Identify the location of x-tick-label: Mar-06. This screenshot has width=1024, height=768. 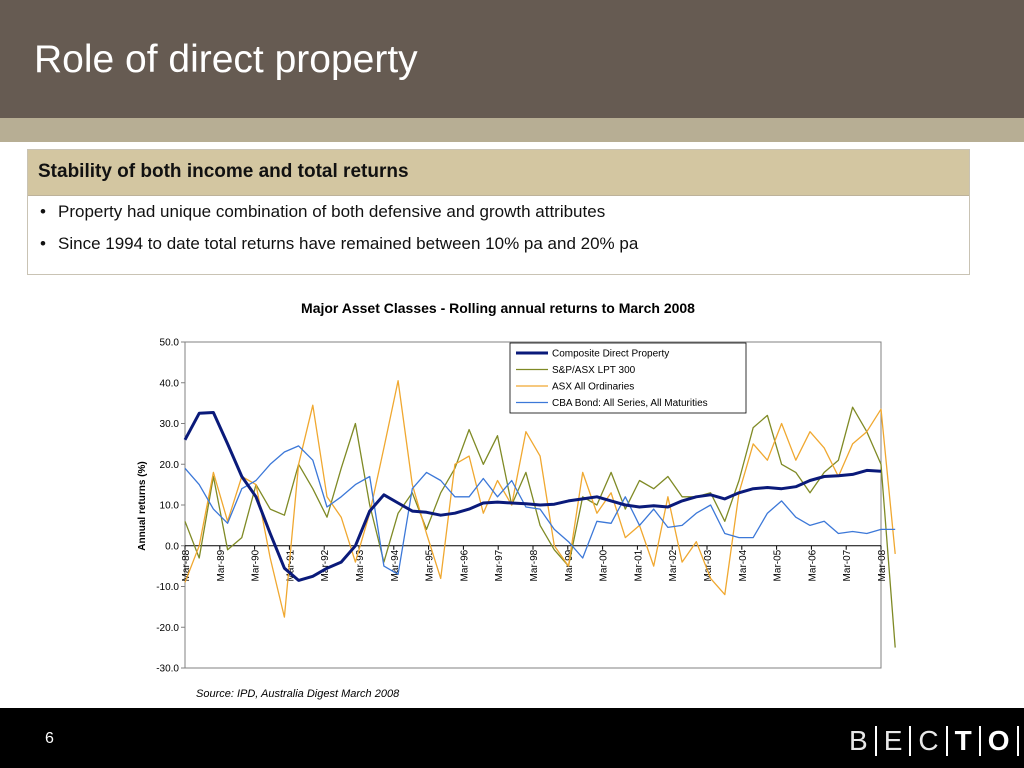
(812, 565).